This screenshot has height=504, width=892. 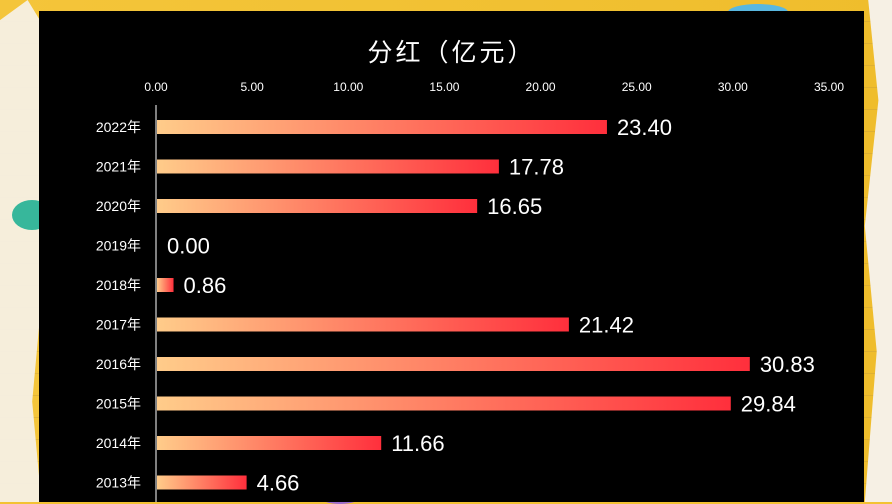 I want to click on x-tick-label: 25.00, so click(x=637, y=87).